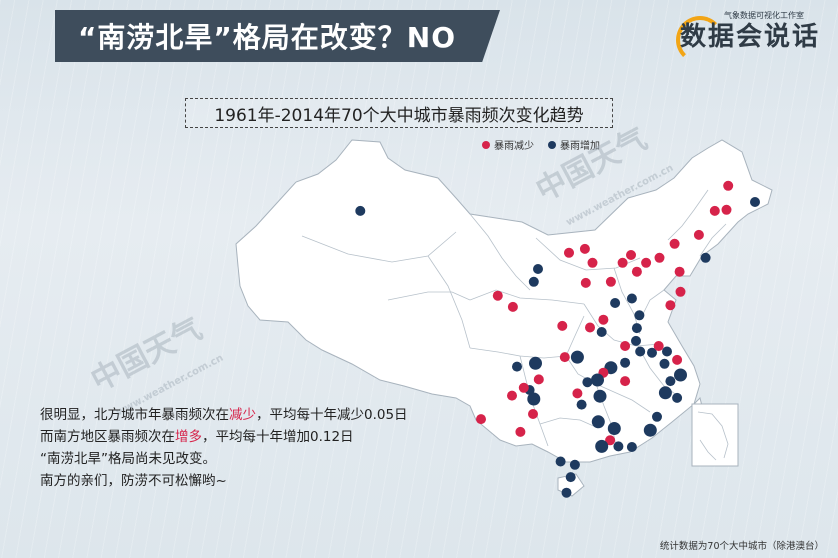 Image resolution: width=838 pixels, height=558 pixels. I want to click on footer-note: 统计数据为70个大中城市（除港澳台）, so click(741, 546).